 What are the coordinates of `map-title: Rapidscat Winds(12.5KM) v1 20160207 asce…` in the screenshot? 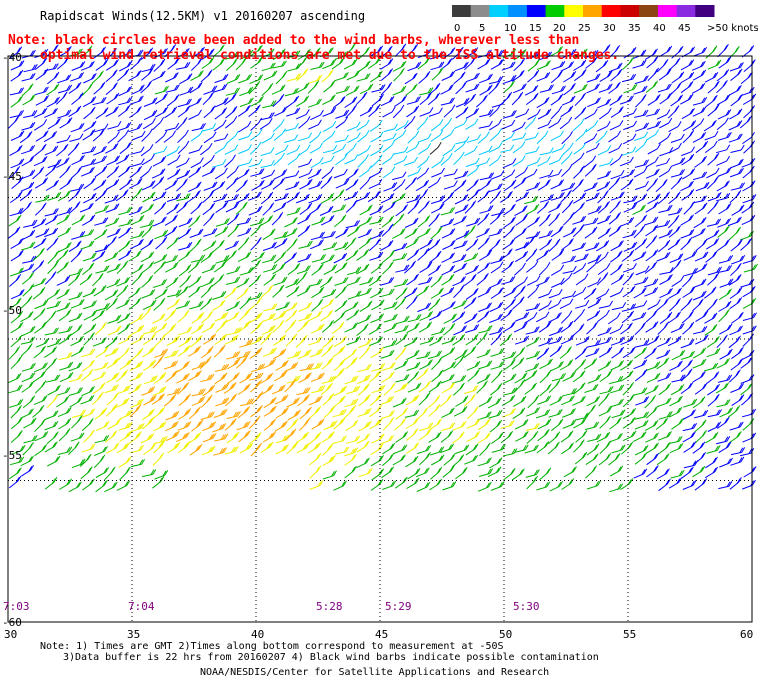 It's located at (203, 16).